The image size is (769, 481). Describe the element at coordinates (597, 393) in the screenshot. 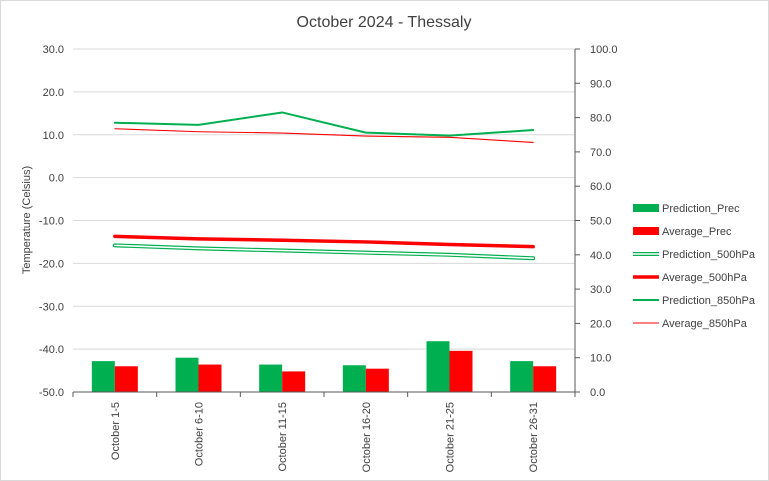

I see `y-right-tick-label: 0.0` at that location.